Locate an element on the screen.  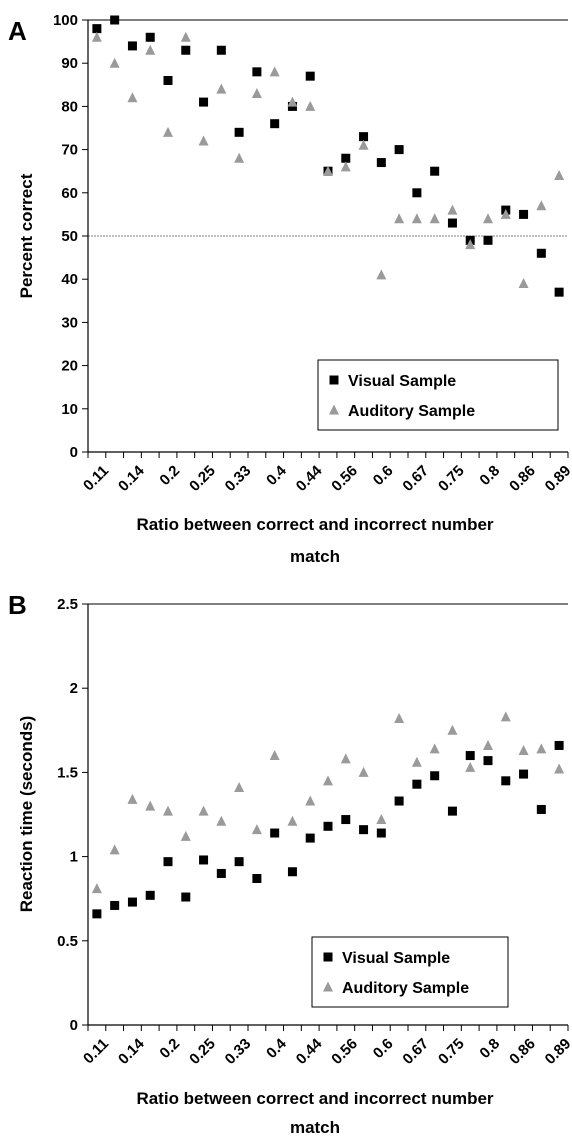
panel-a-legend-visual-label: Visual Sample is located at coordinates (402, 381).